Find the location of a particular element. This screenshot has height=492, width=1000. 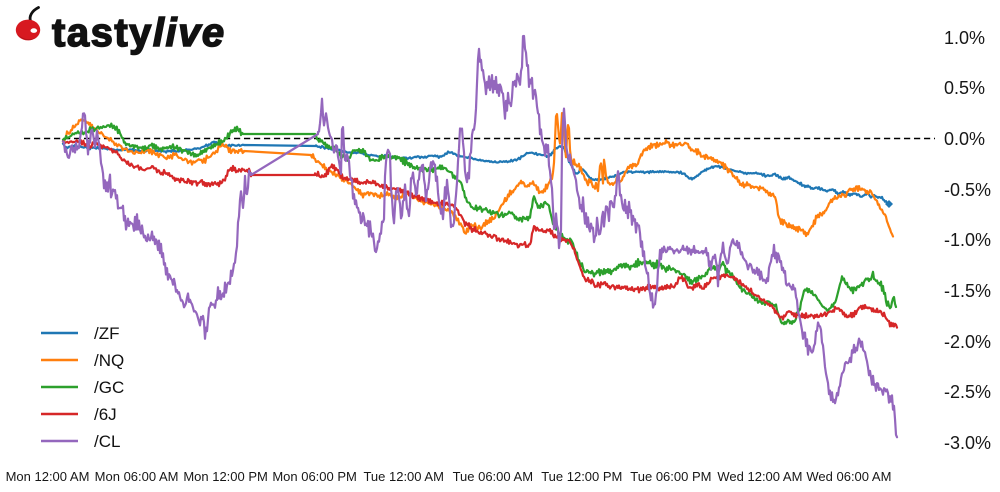

svg-text: 0.0% is located at coordinates (964, 139).